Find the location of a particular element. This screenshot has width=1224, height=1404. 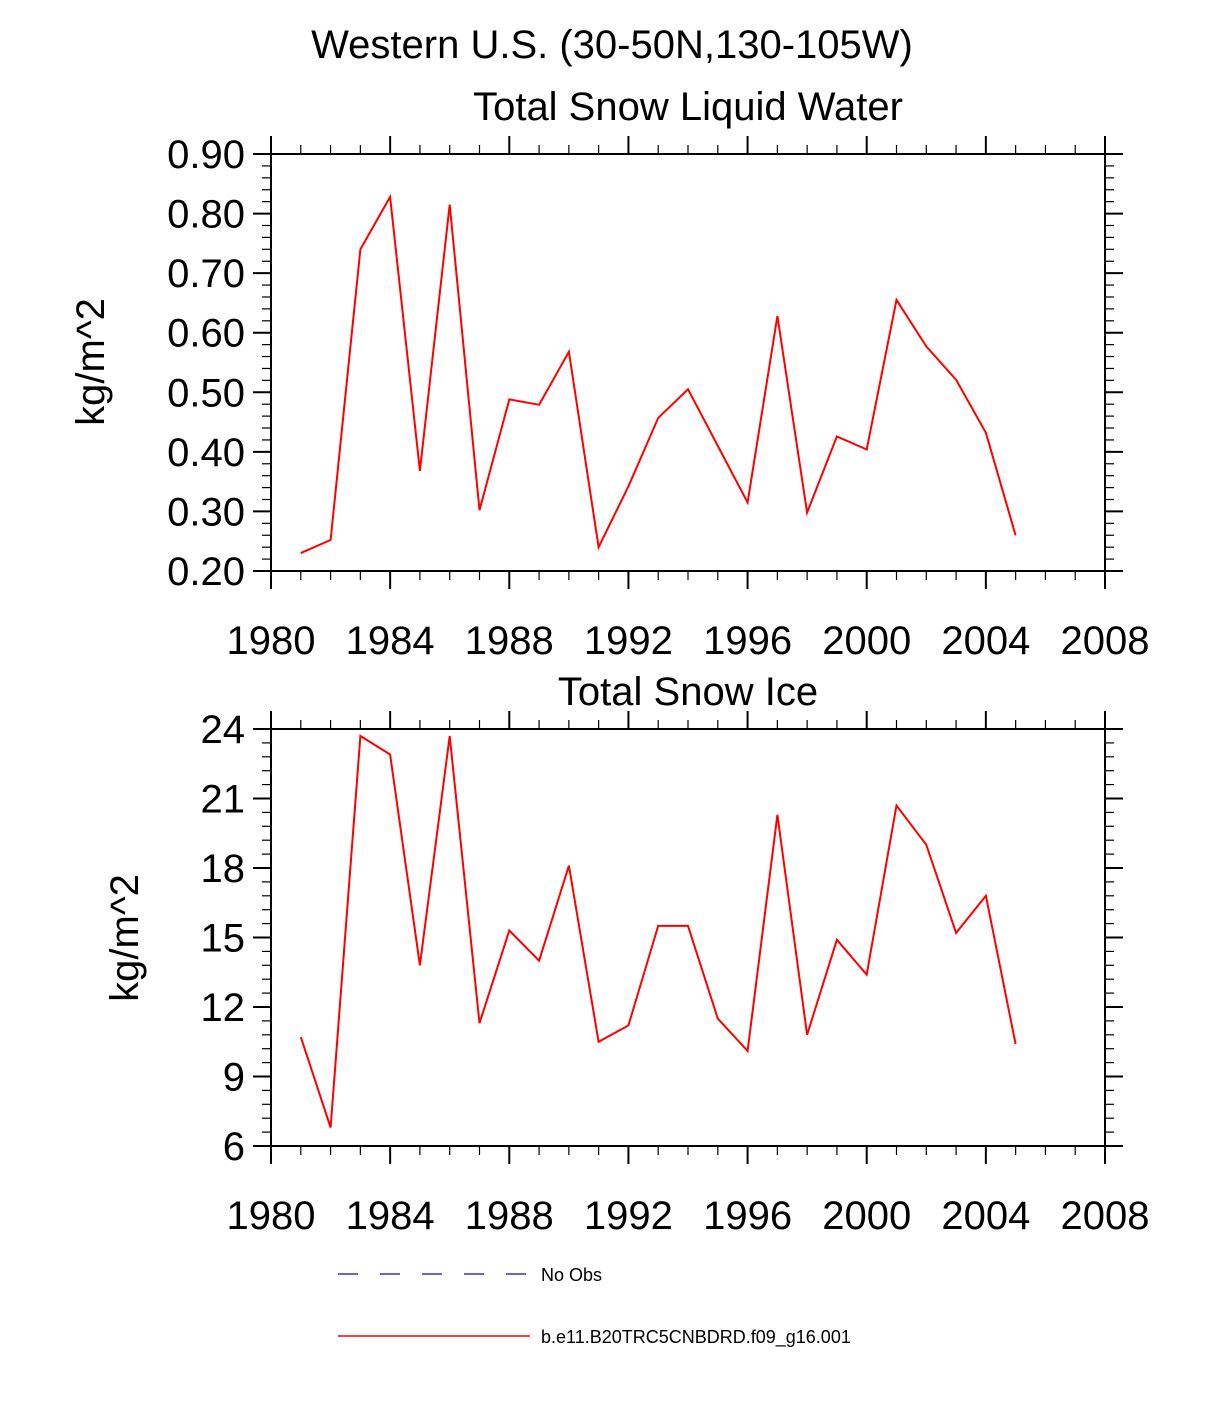

panel-title: Total Snow Ice is located at coordinates (688, 692).